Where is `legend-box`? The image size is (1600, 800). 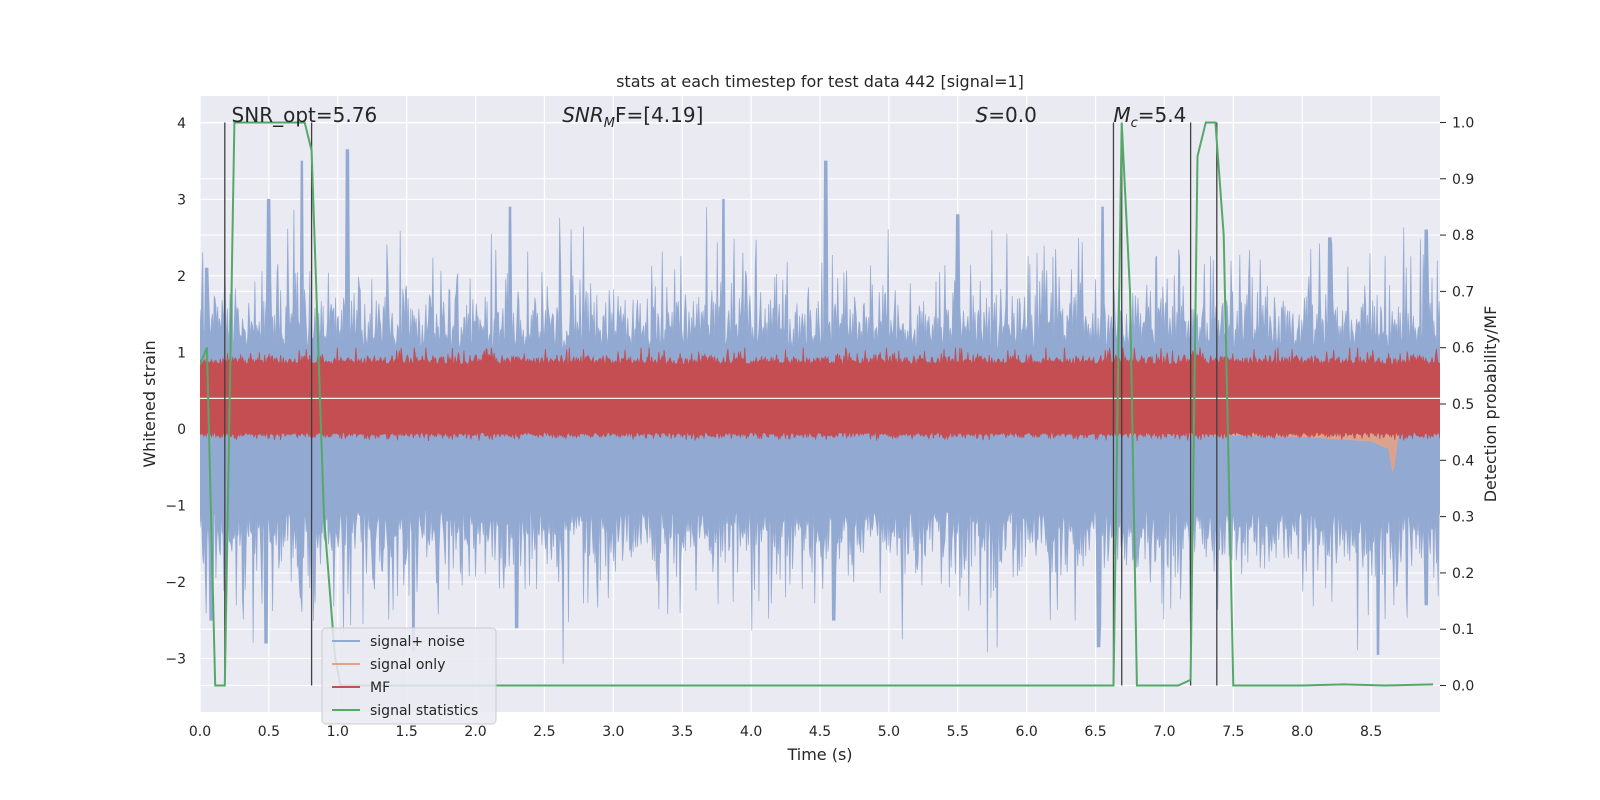 legend-box is located at coordinates (409, 676).